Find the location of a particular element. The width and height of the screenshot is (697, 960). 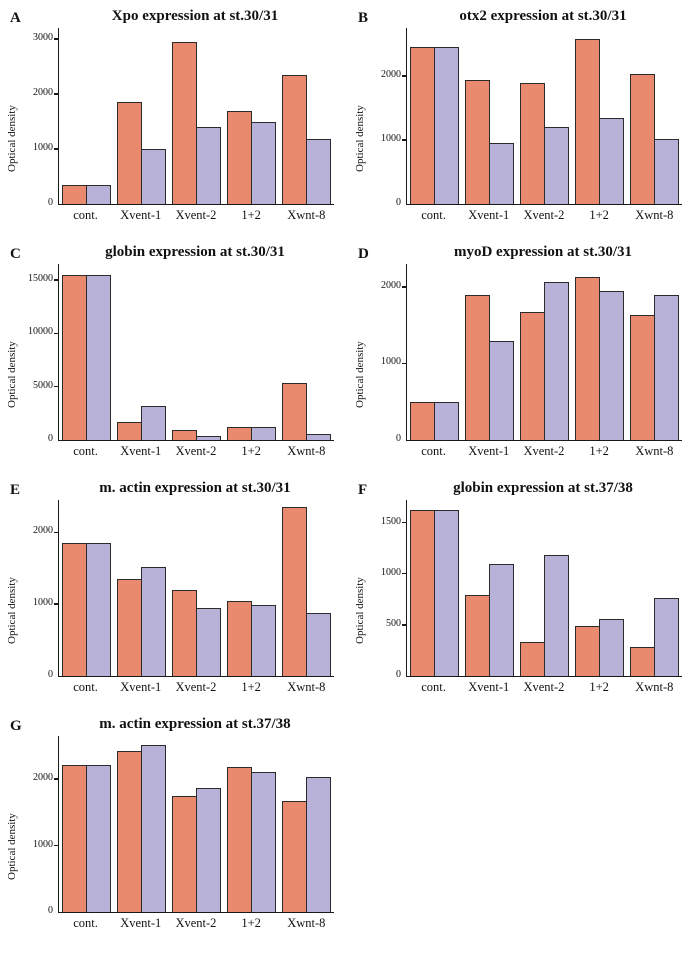

panel-letter: B is located at coordinates (363, 18).